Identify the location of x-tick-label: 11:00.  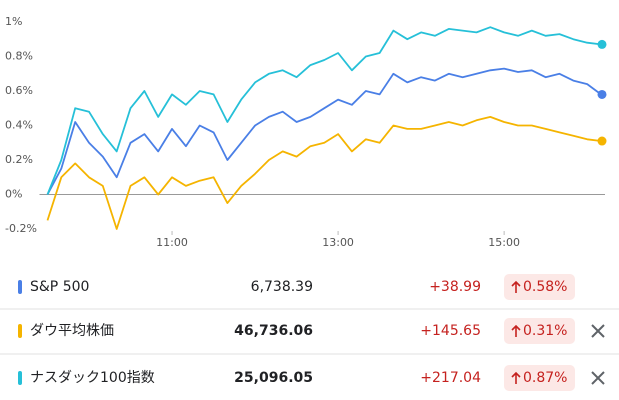
(172, 242).